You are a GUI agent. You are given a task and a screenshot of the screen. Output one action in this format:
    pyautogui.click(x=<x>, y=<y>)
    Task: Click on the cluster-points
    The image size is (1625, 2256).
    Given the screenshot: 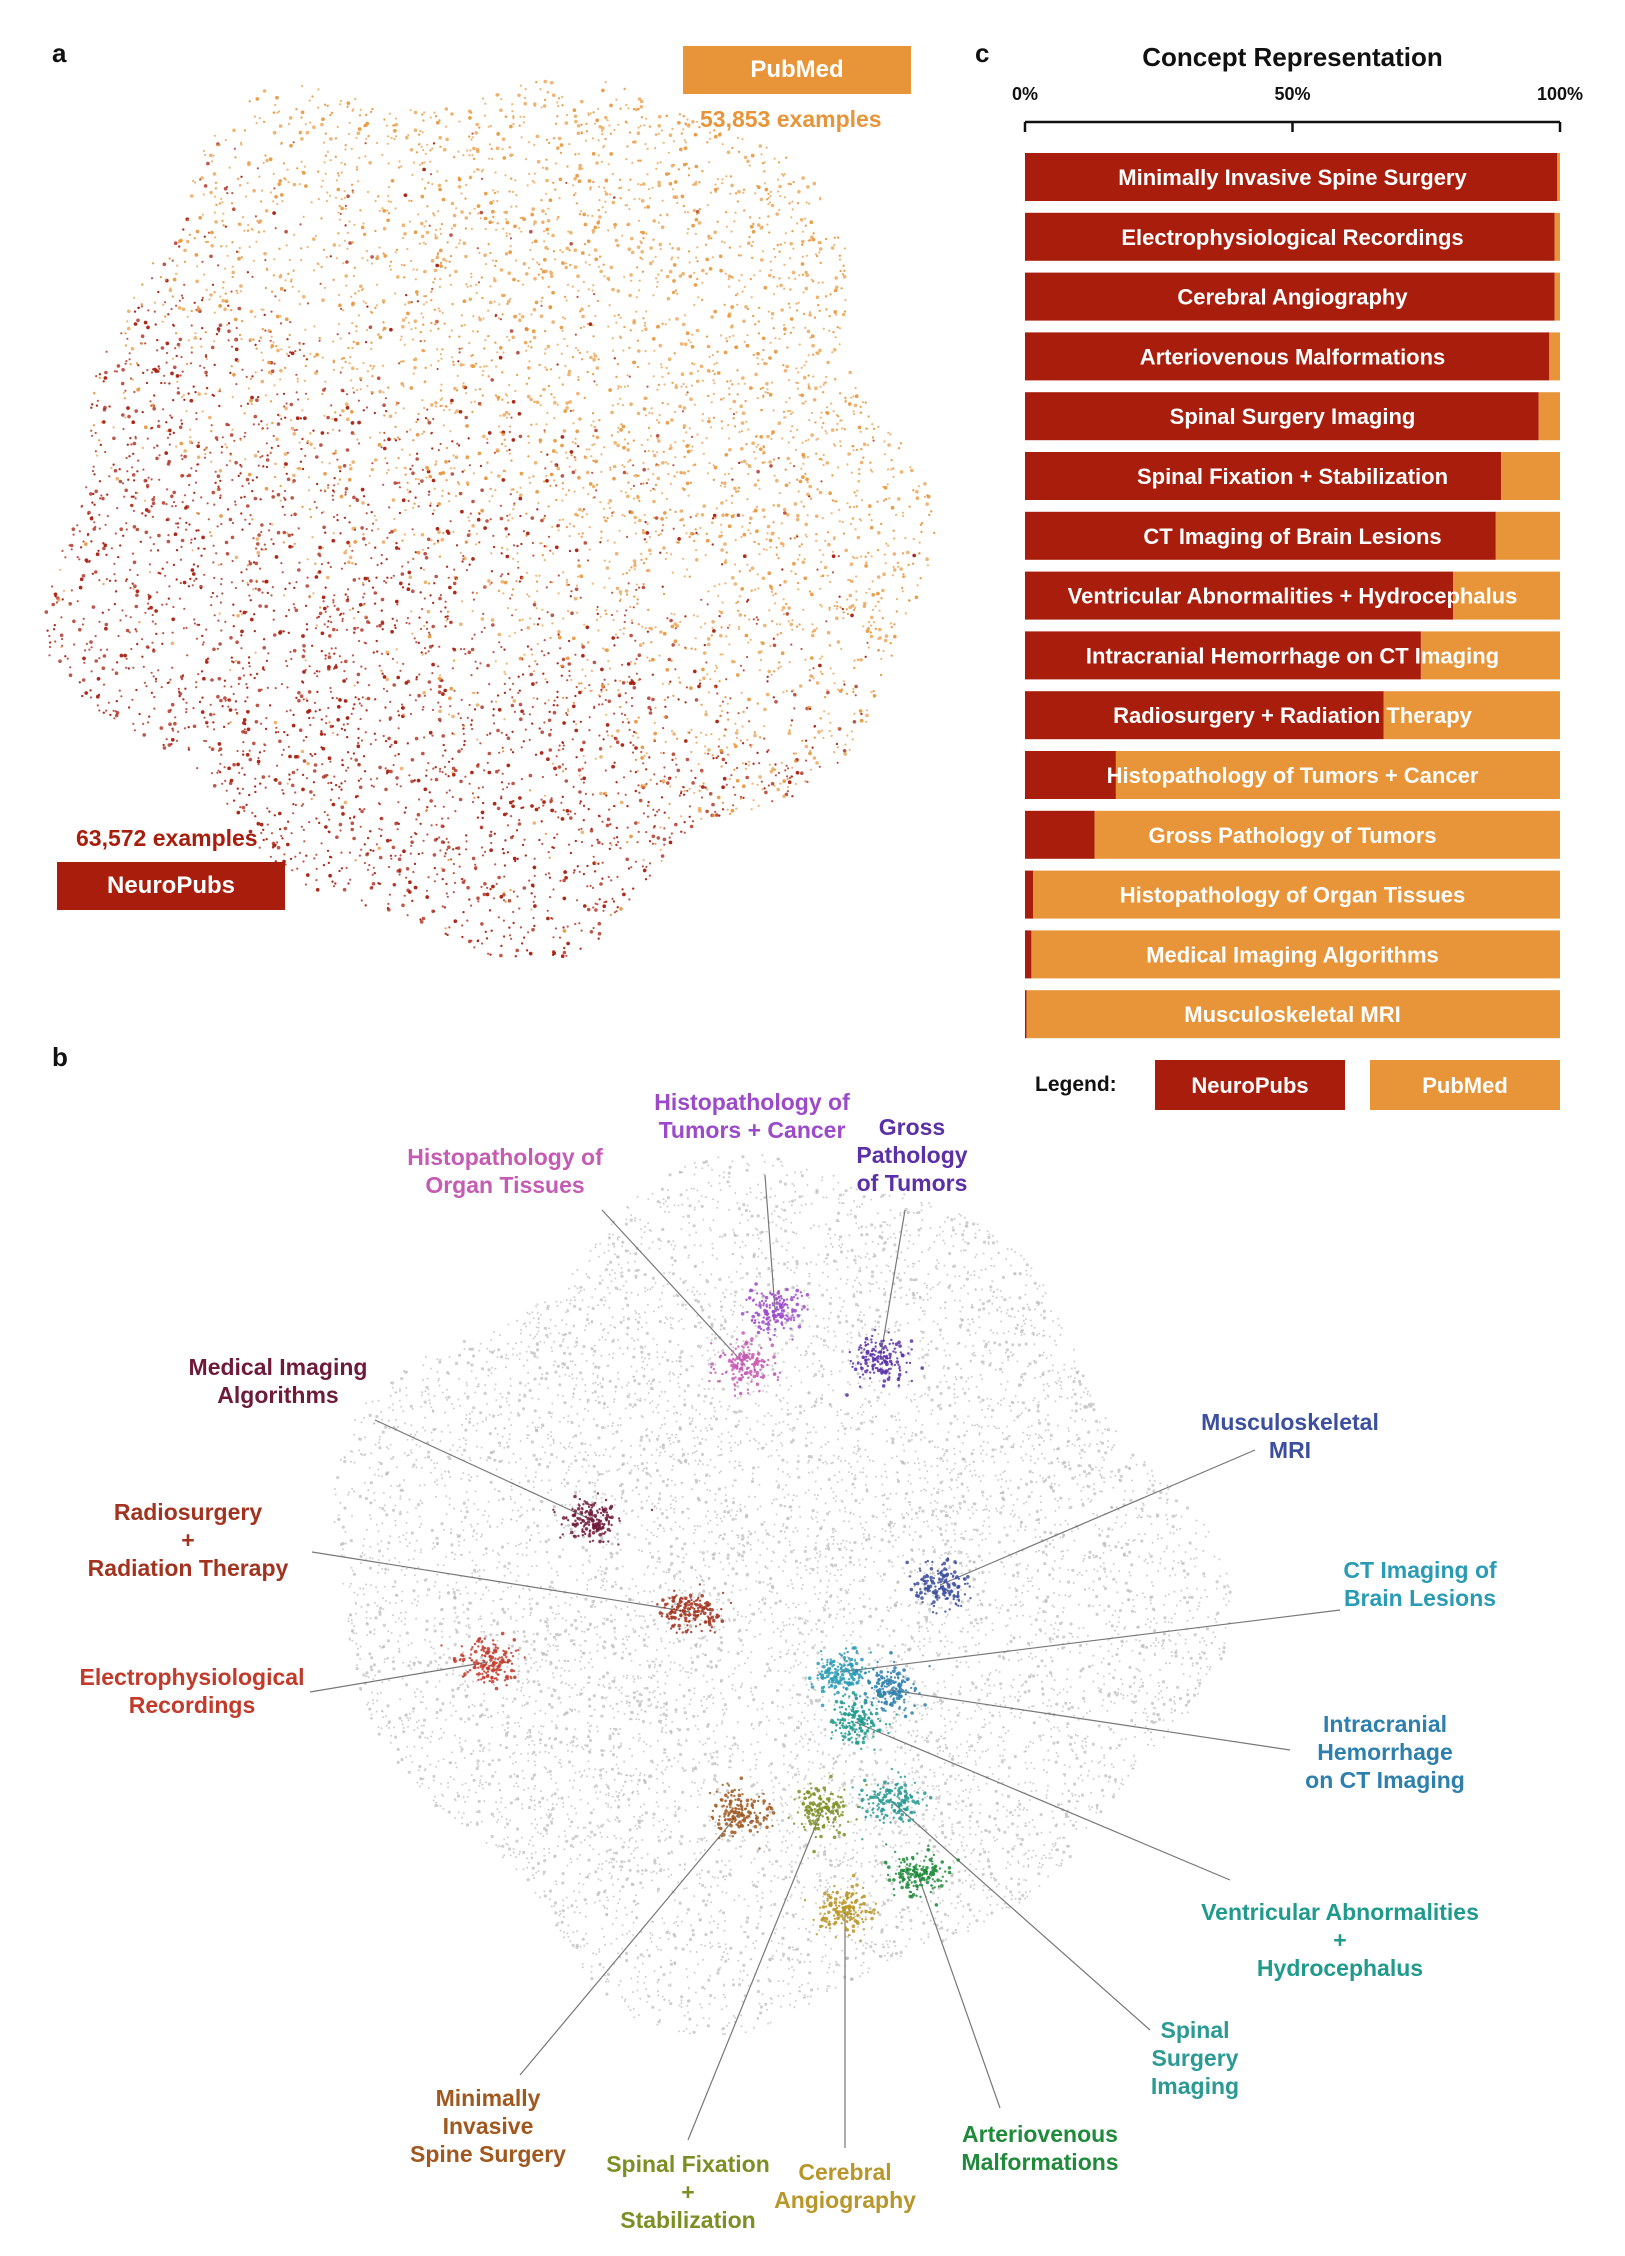 What is the action you would take?
    pyautogui.click(x=705, y=1612)
    